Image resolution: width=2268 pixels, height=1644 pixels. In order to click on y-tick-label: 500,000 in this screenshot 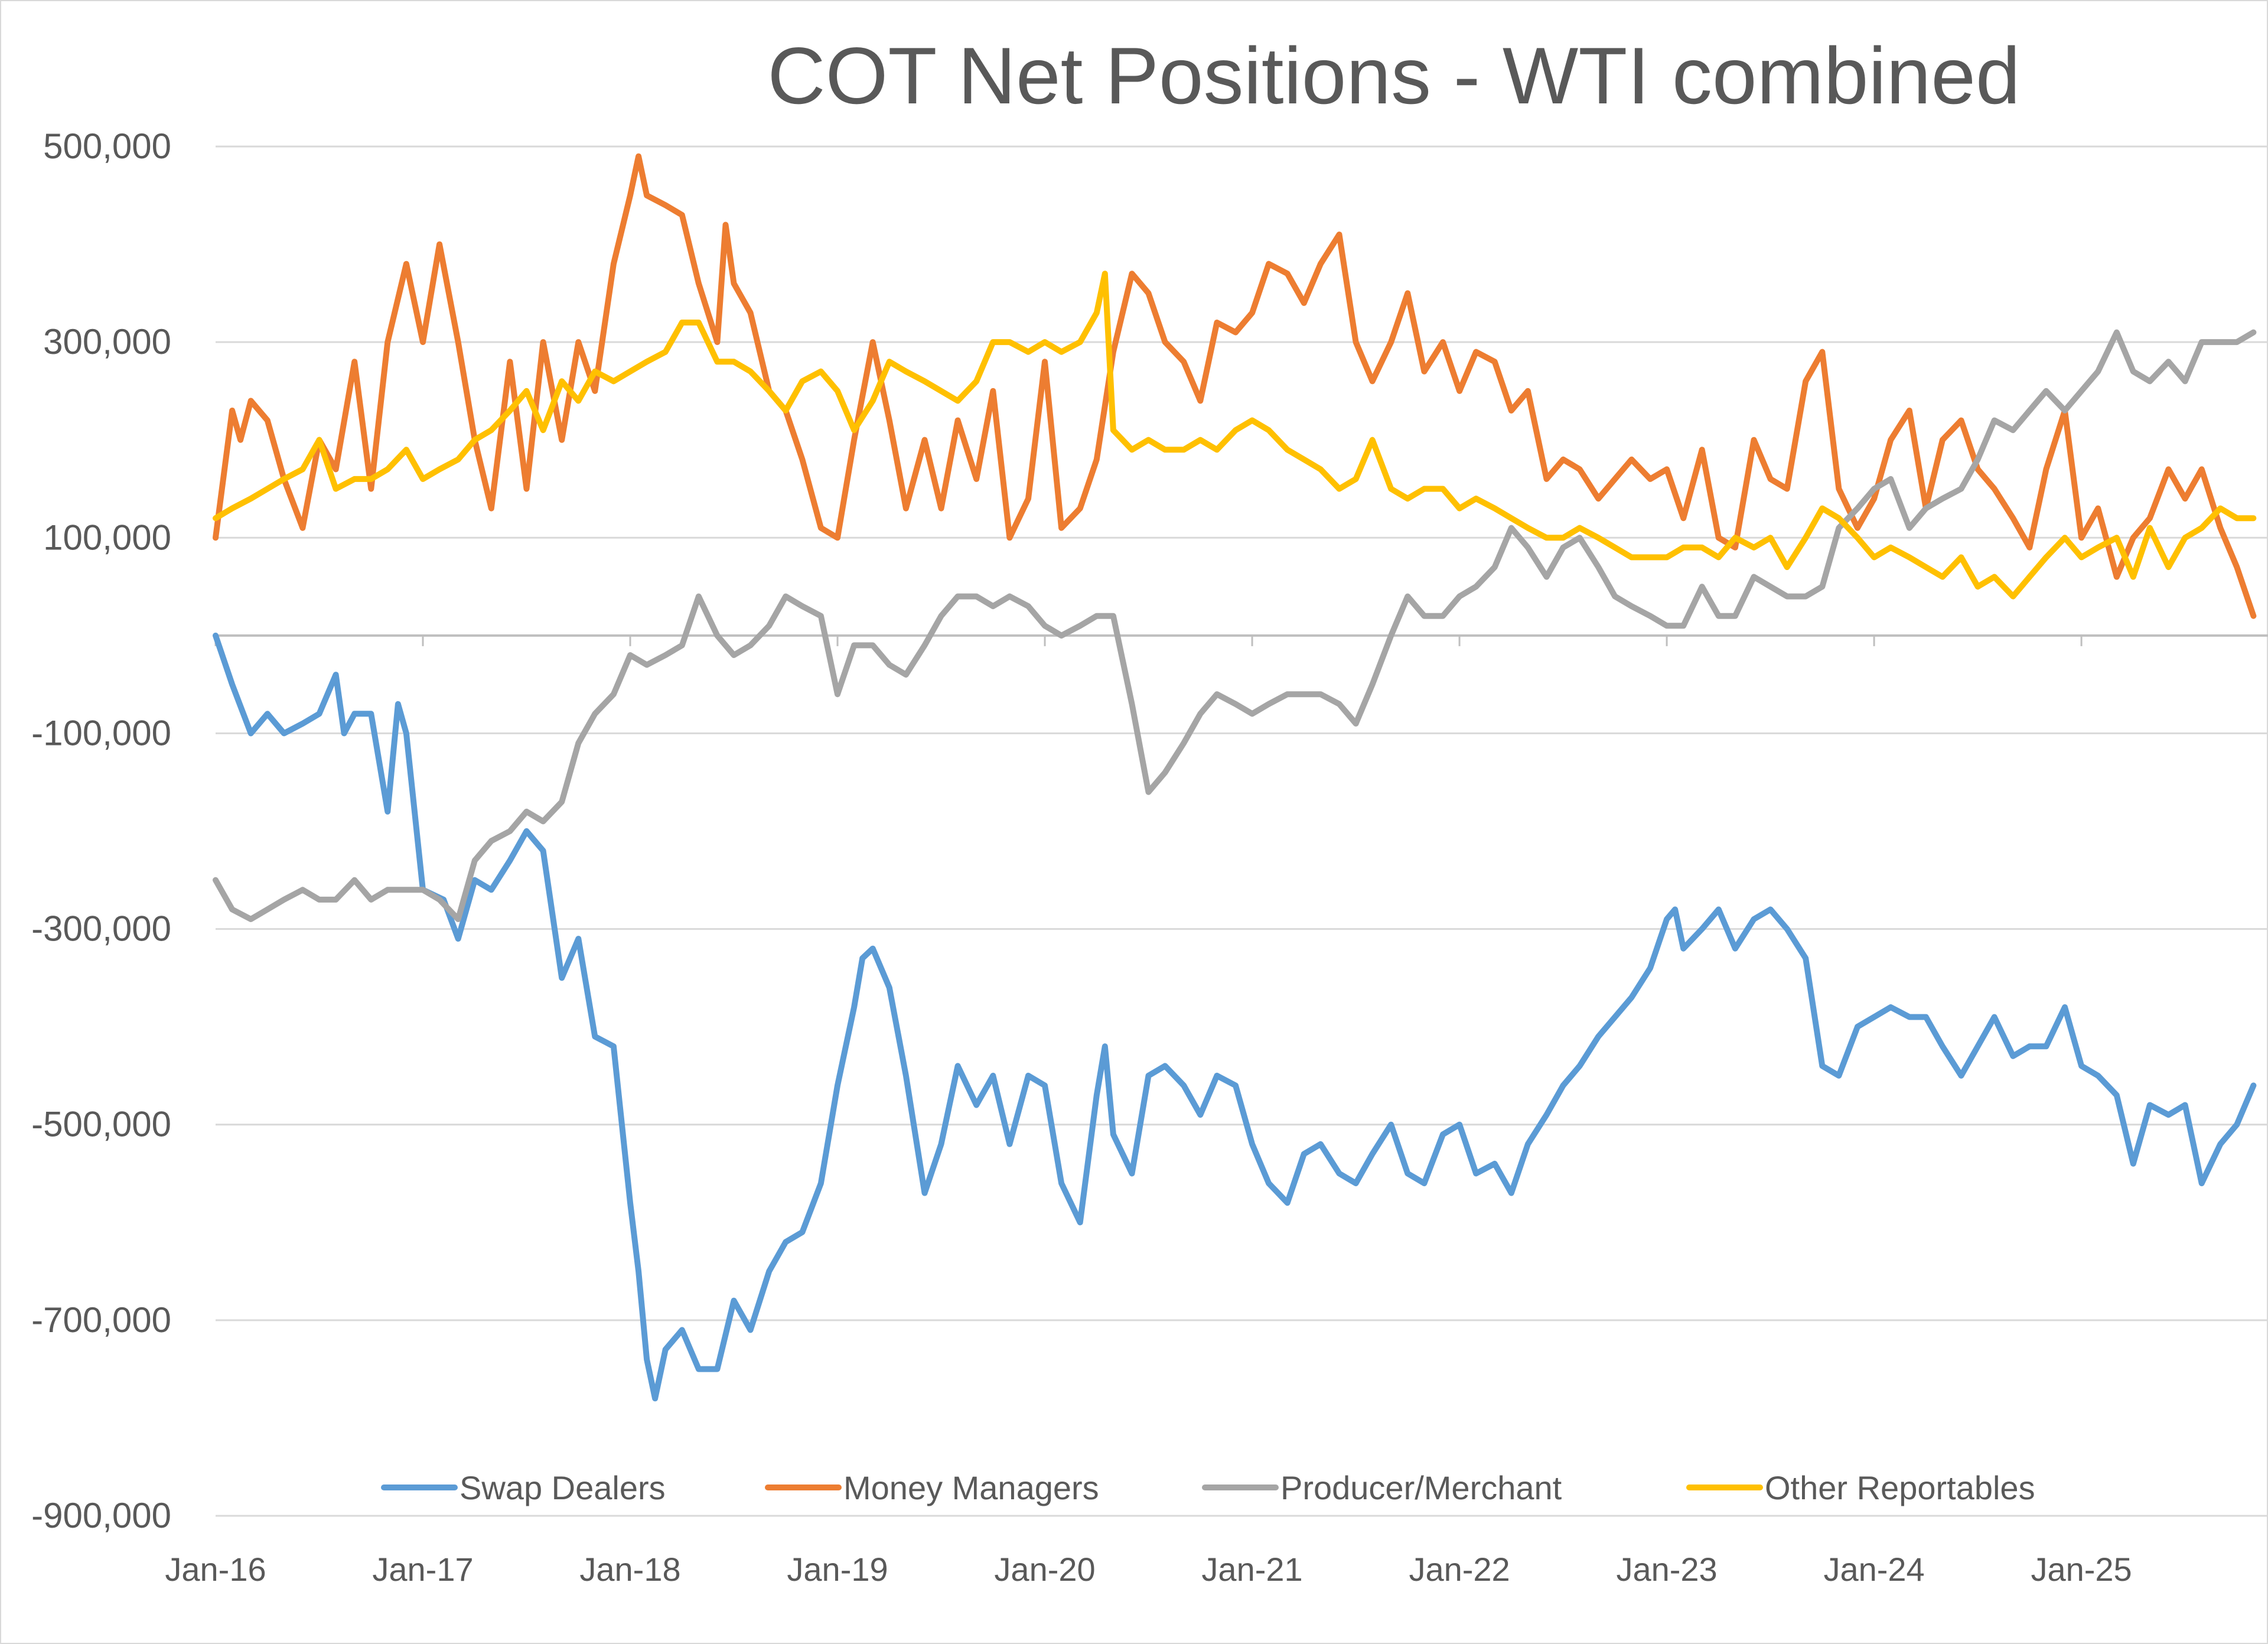, I will do `click(107, 146)`.